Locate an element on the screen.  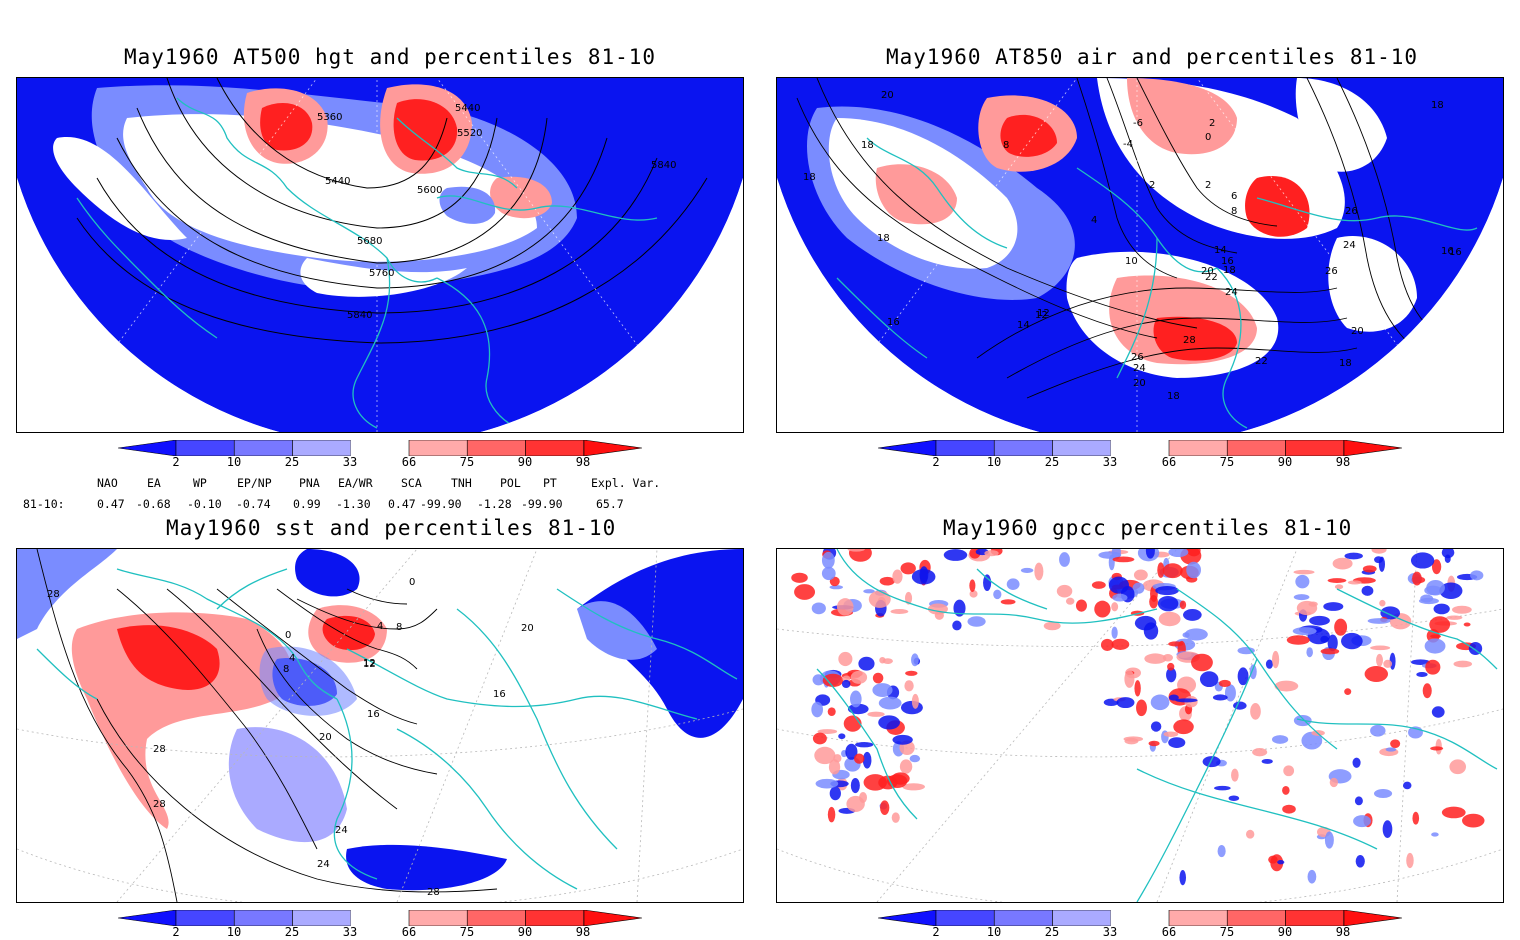
contour-label: 28 is located at coordinates (433, 892).